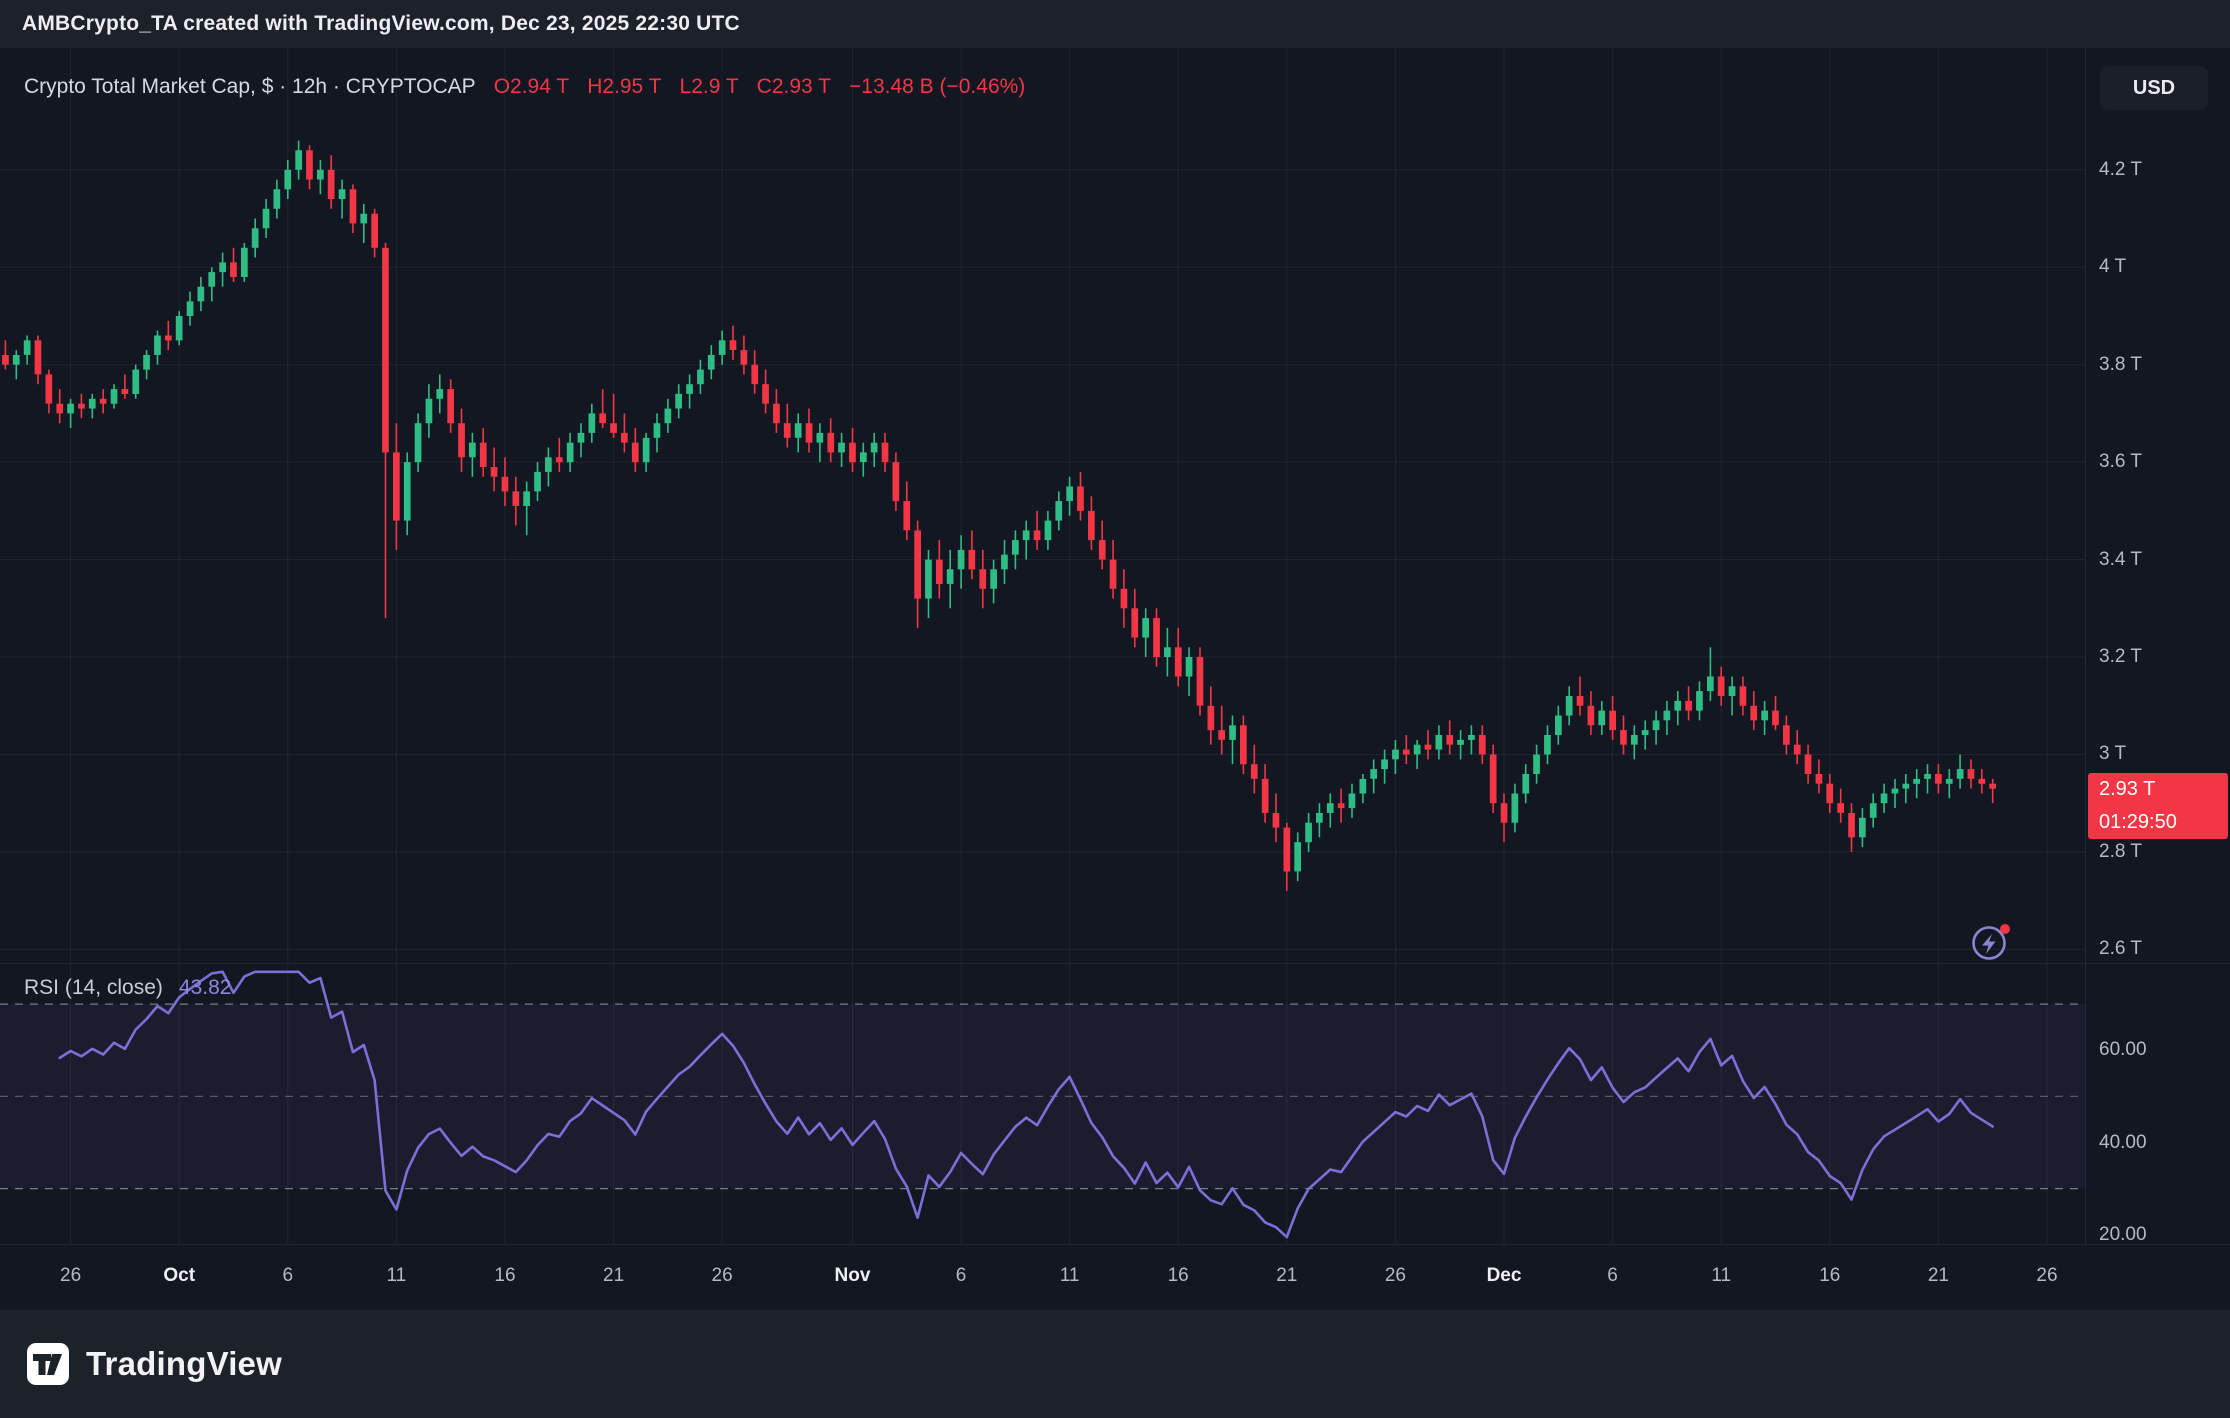 The height and width of the screenshot is (1418, 2230). I want to click on rsi-indicator-legend: RSI (14, close) 43.82, so click(127, 988).